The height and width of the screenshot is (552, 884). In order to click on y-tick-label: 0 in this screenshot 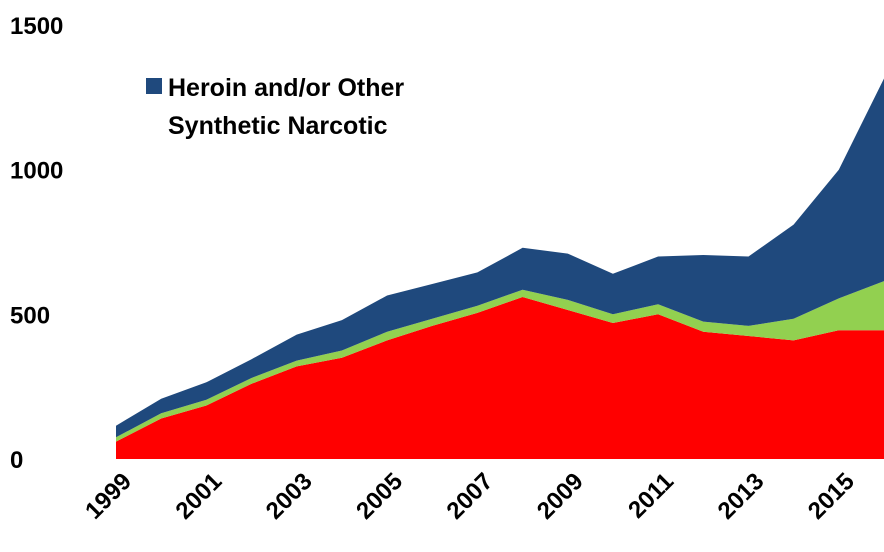, I will do `click(16, 460)`.